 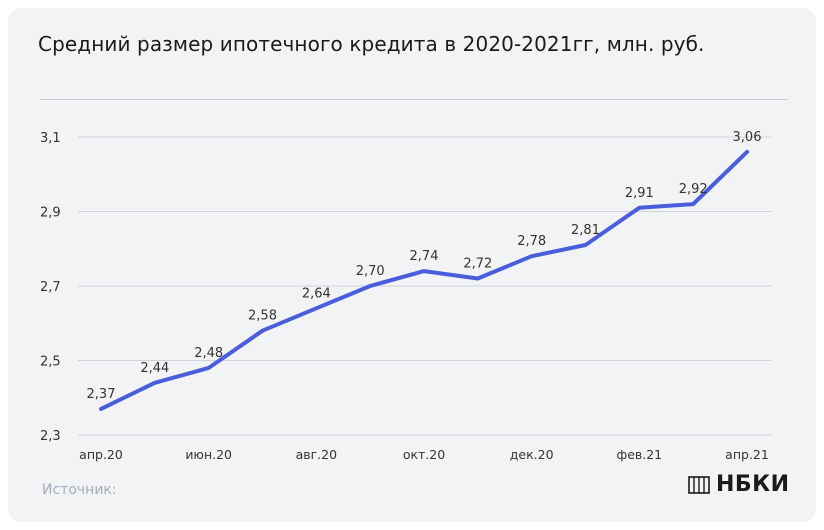 I want to click on data-label: 2,91, so click(x=639, y=193).